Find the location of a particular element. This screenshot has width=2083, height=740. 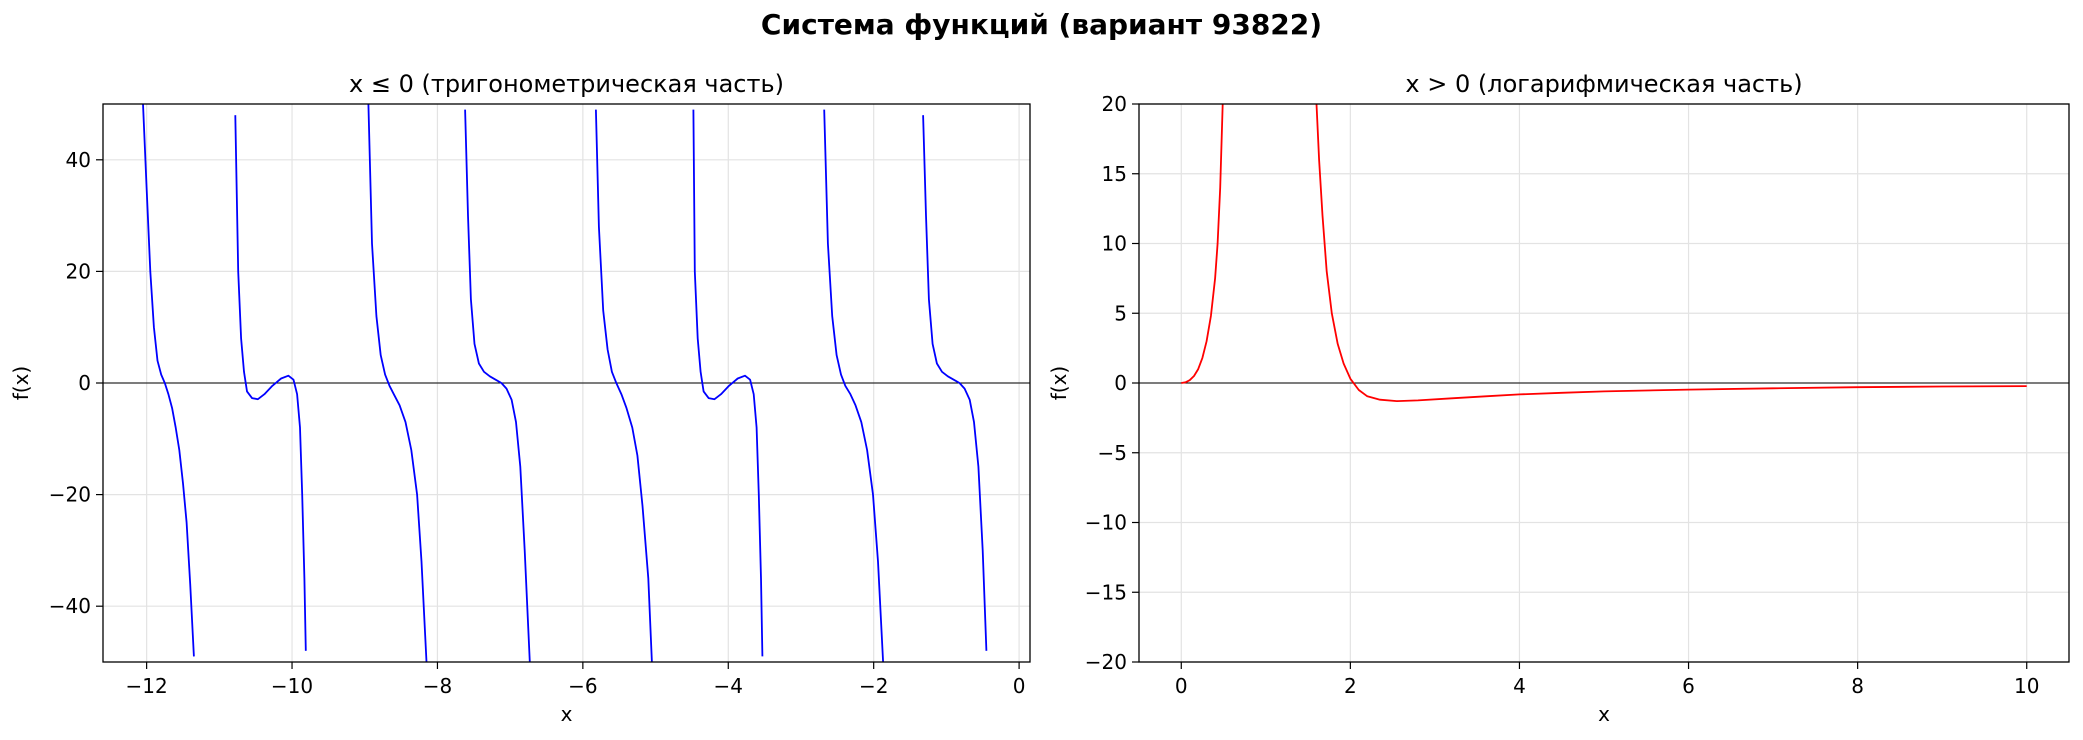

x-tick-label: 8 is located at coordinates (1857, 686).